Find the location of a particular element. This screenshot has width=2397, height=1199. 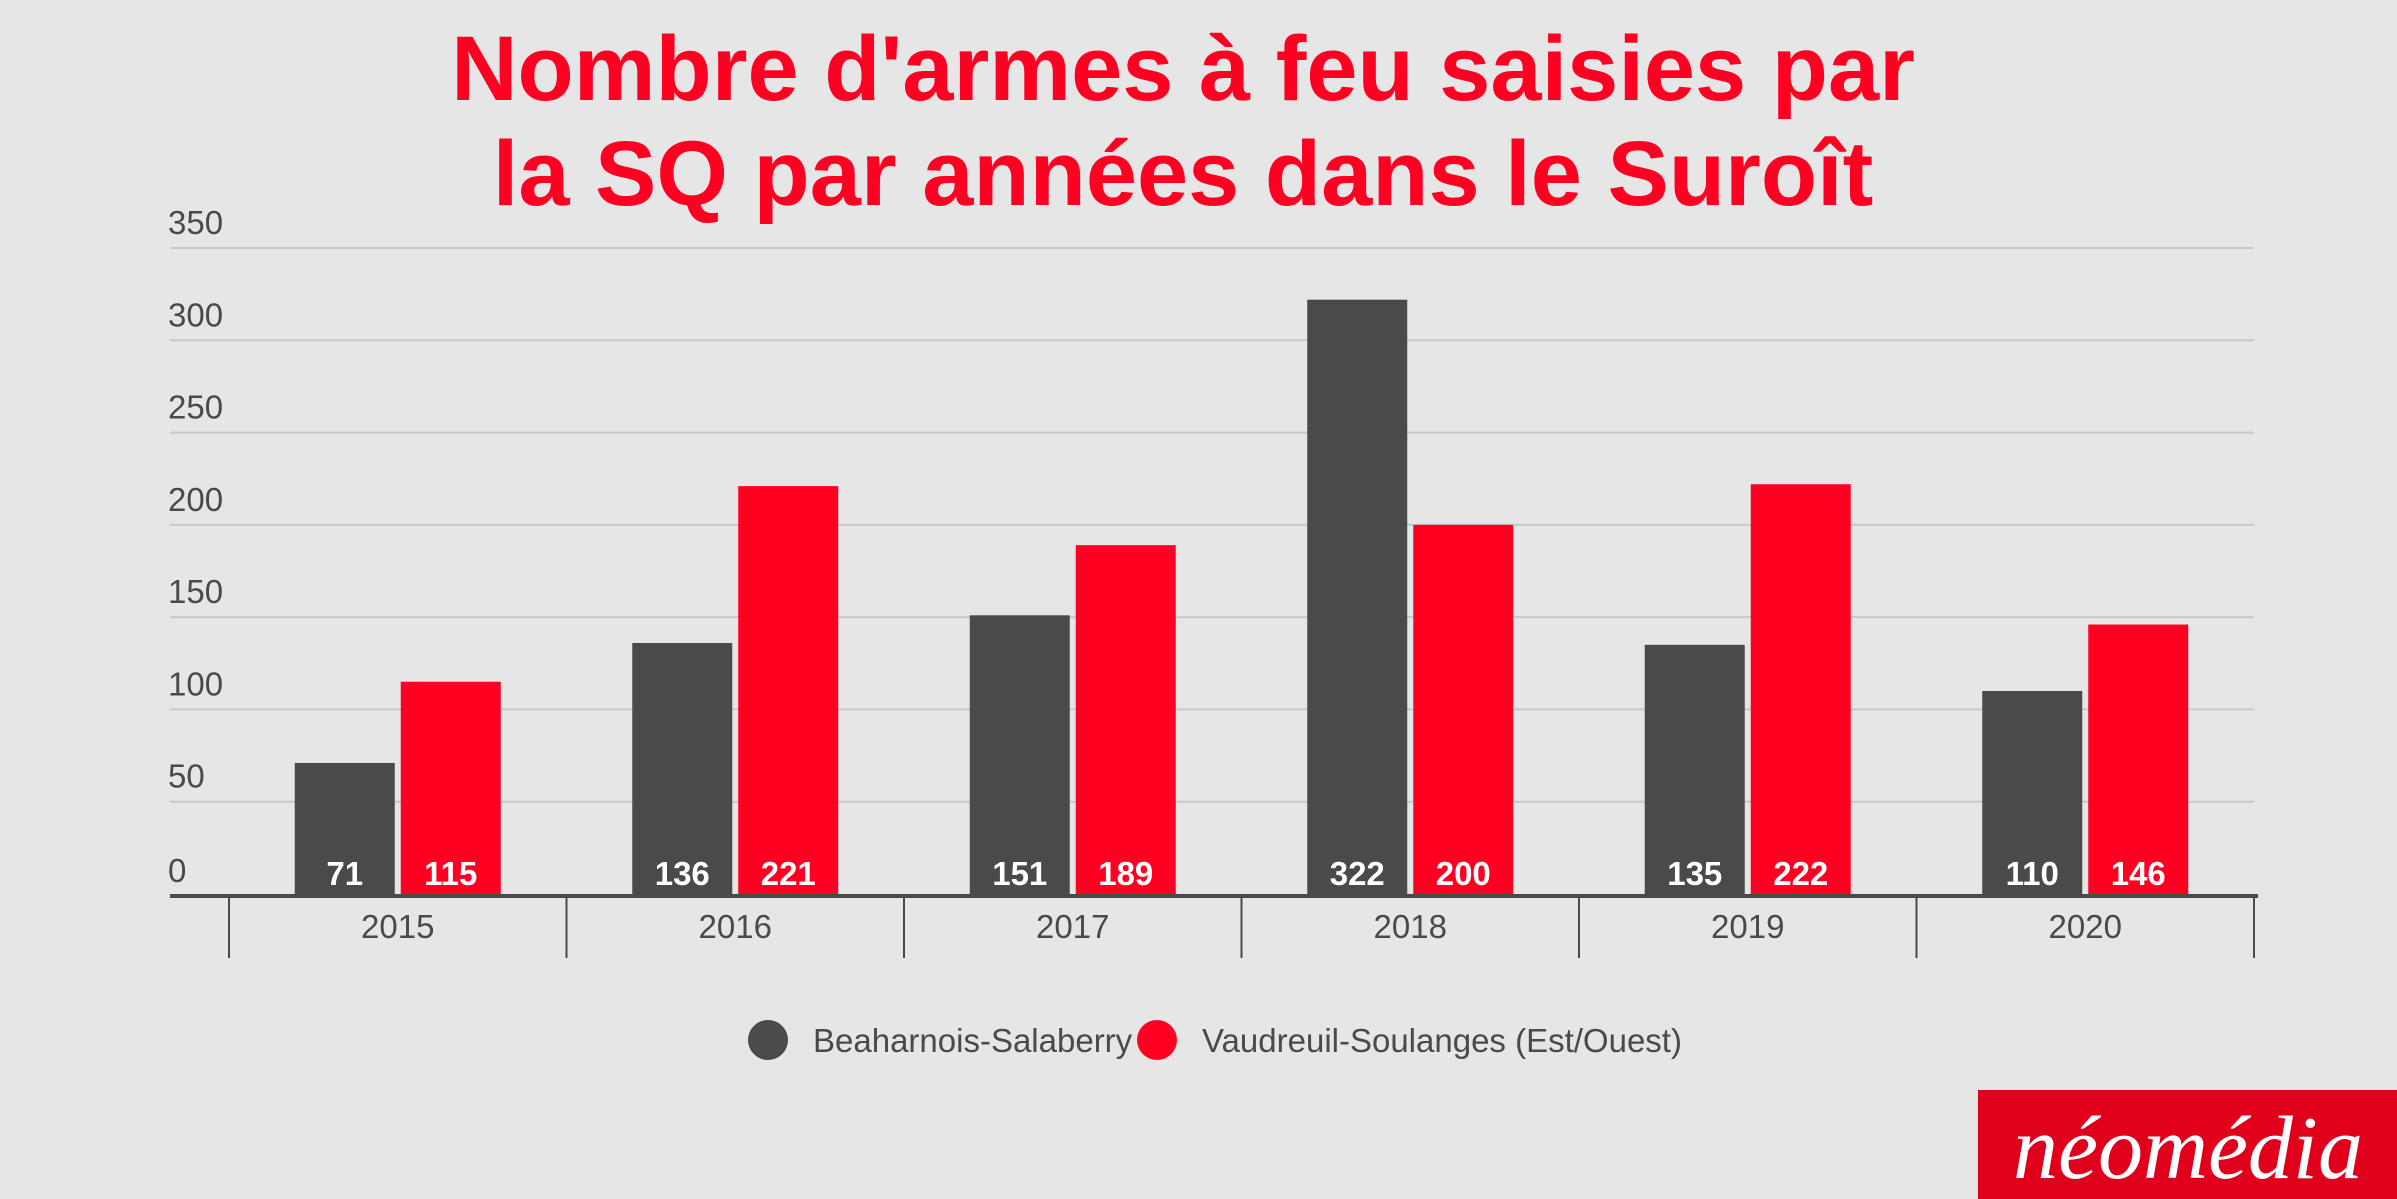

y-tick-label: 100 is located at coordinates (195, 683).